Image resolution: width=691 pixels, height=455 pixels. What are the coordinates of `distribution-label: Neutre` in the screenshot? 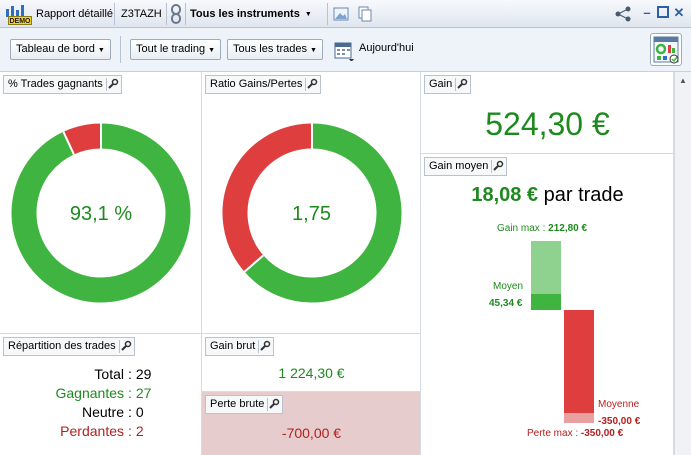 It's located at (102, 412).